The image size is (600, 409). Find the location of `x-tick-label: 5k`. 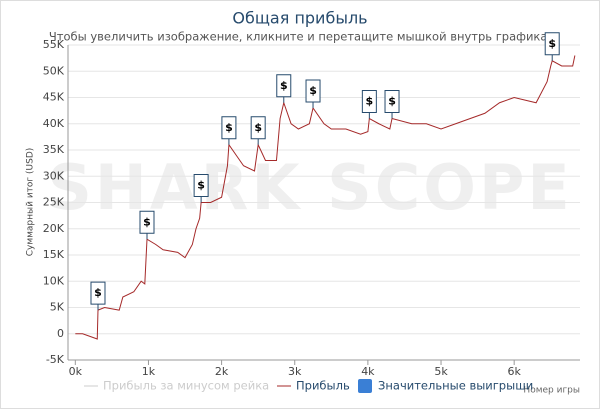

x-tick-label: 5k is located at coordinates (441, 371).